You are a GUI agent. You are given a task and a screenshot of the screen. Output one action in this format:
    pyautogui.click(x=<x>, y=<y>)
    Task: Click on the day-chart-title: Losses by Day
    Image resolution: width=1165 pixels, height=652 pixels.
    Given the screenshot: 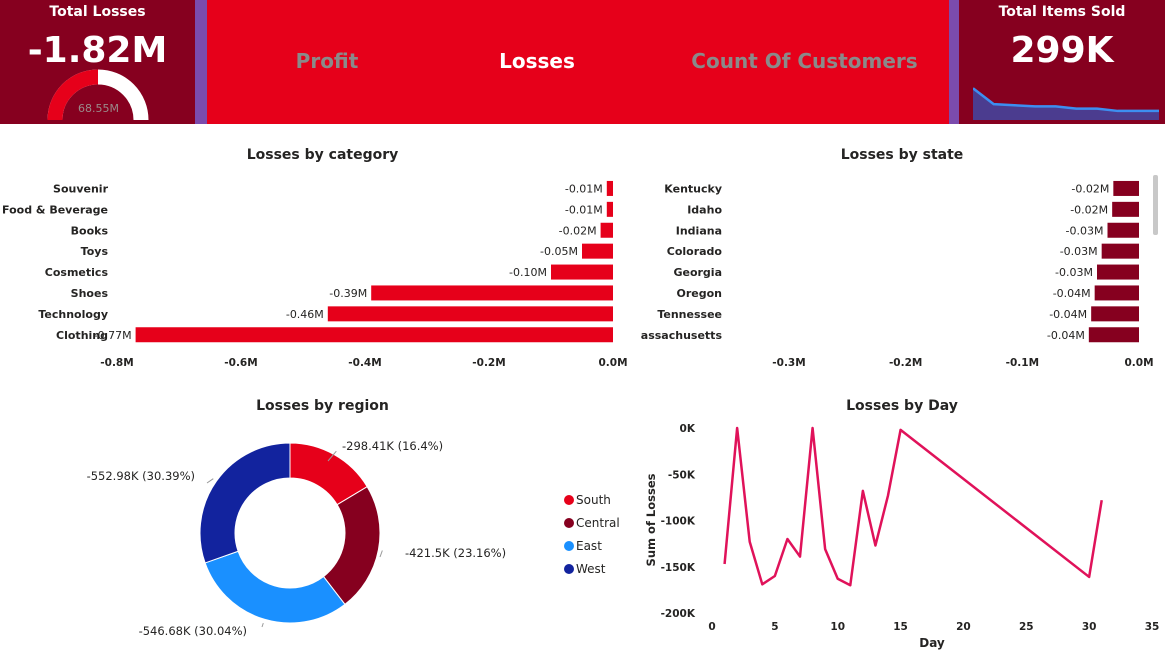 What is the action you would take?
    pyautogui.click(x=902, y=406)
    